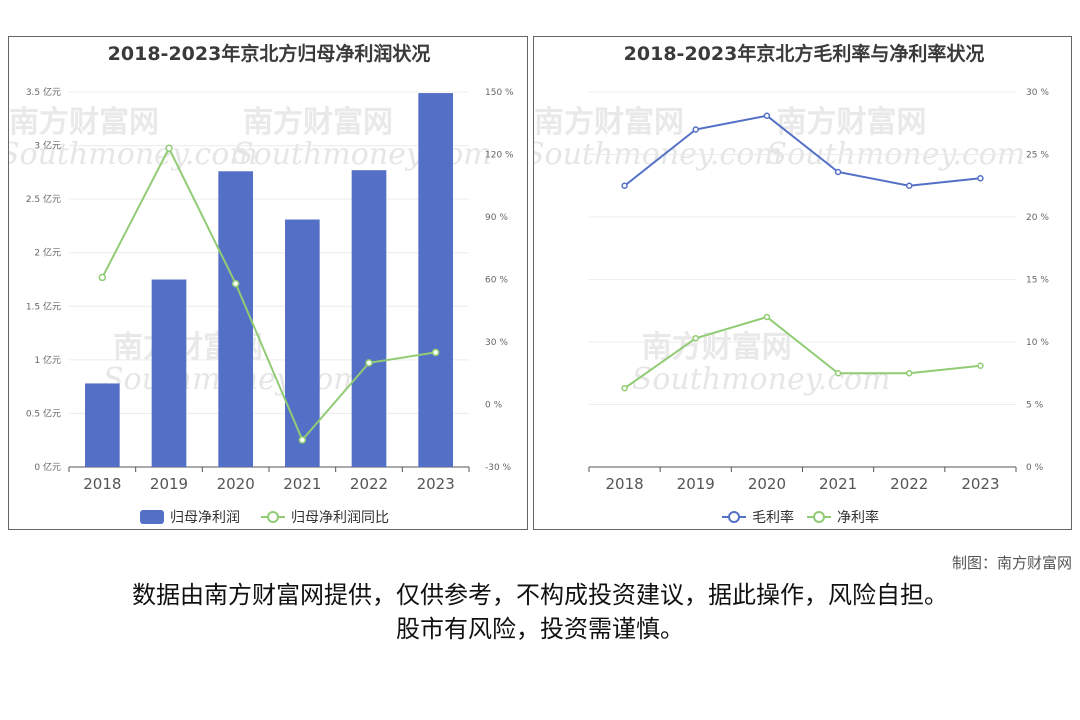 This screenshot has width=1080, height=720. Describe the element at coordinates (496, 218) in the screenshot. I see `y-right-tick-label: 90 %` at that location.